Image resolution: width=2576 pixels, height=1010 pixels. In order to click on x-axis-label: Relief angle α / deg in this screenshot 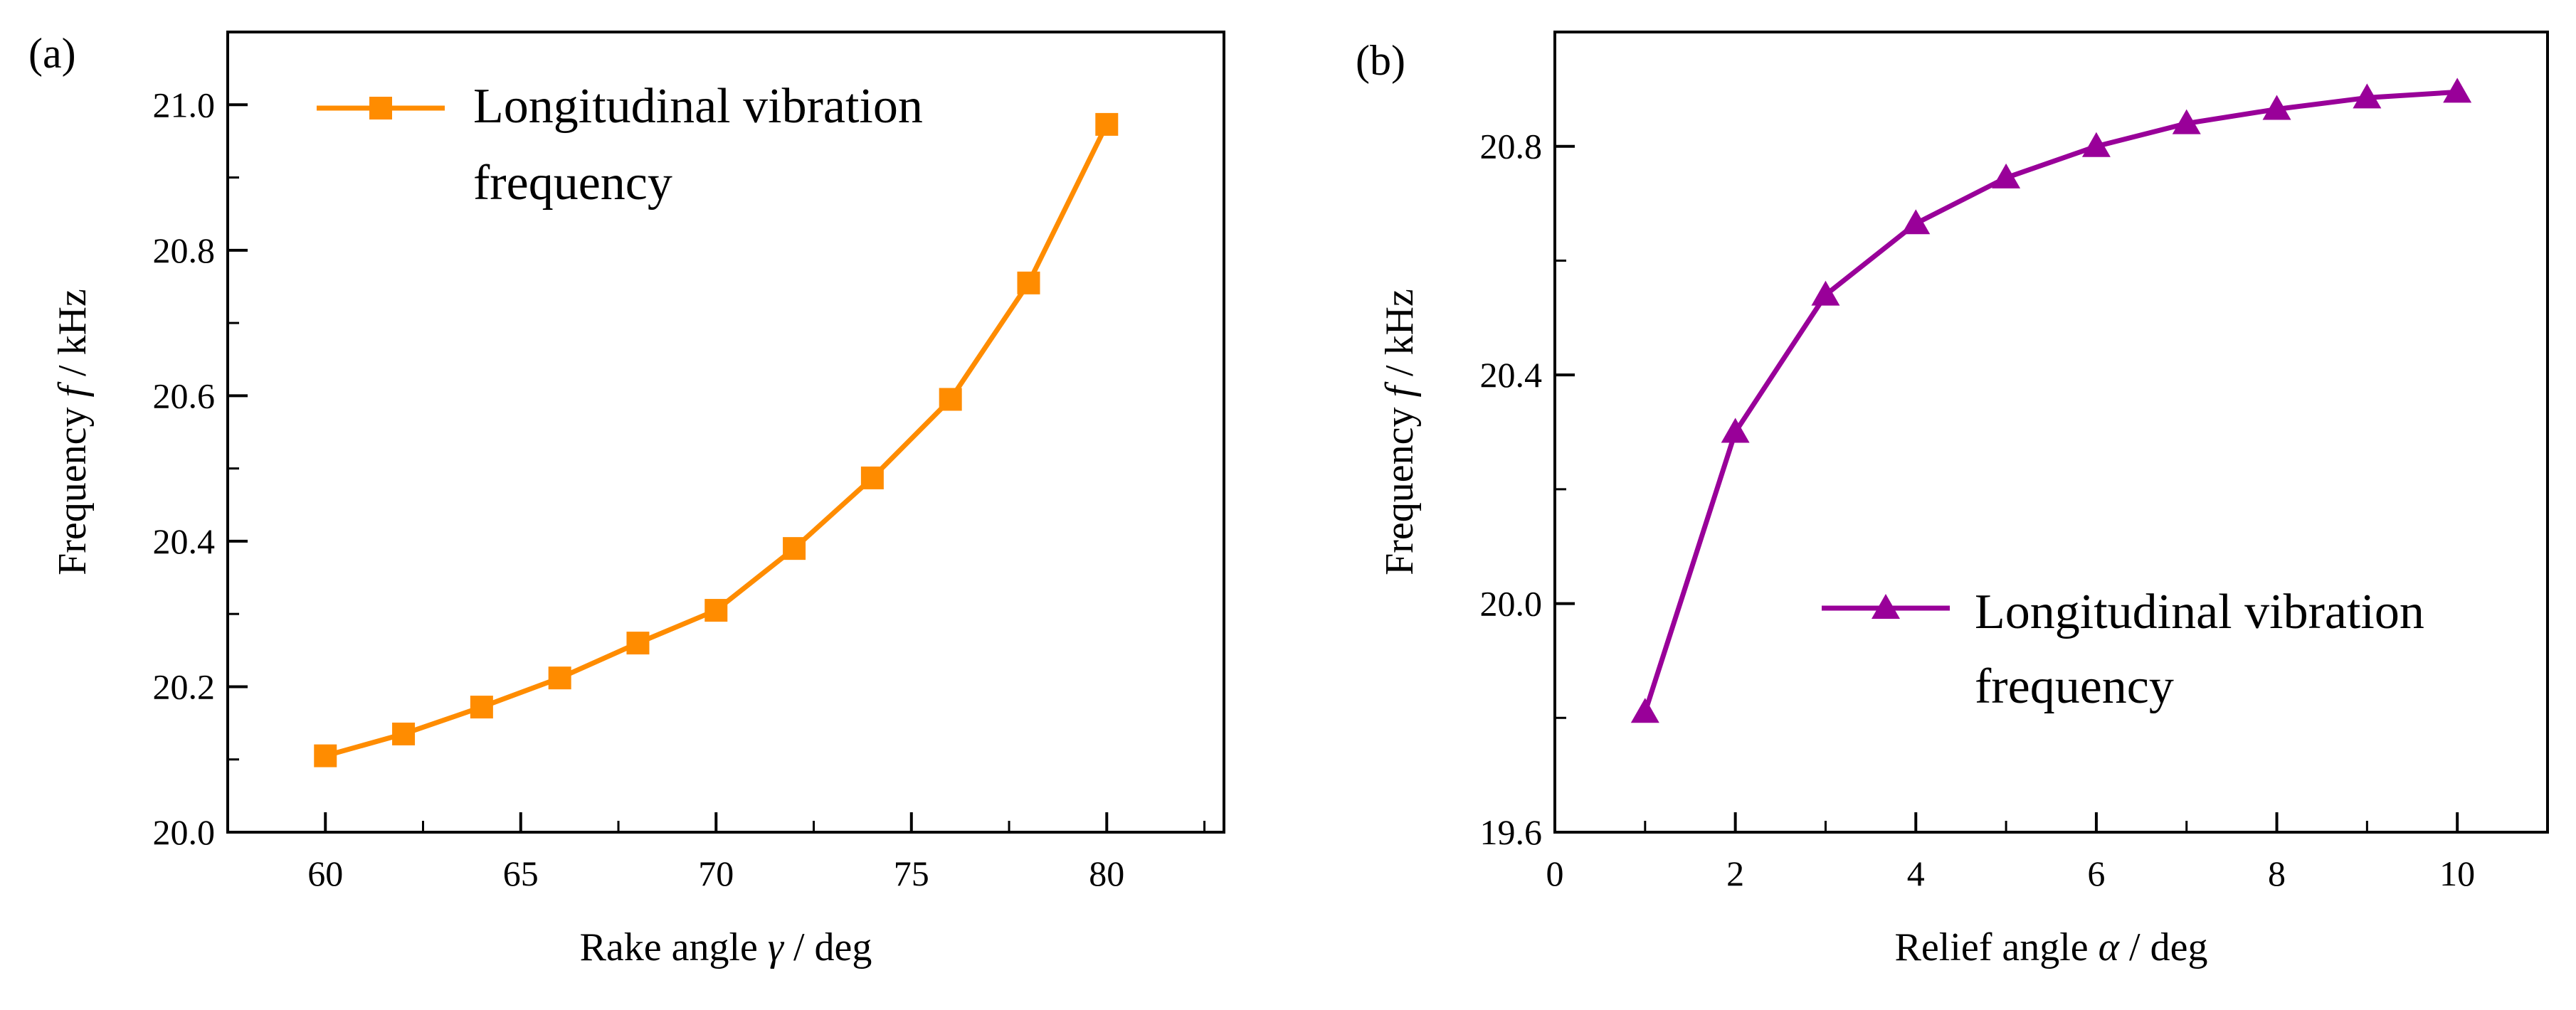, I will do `click(2051, 947)`.